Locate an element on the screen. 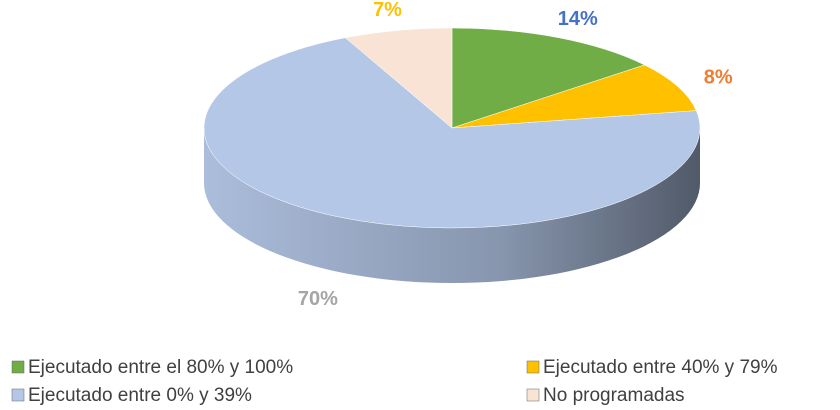 The image size is (840, 410). data-label: 14% is located at coordinates (578, 19).